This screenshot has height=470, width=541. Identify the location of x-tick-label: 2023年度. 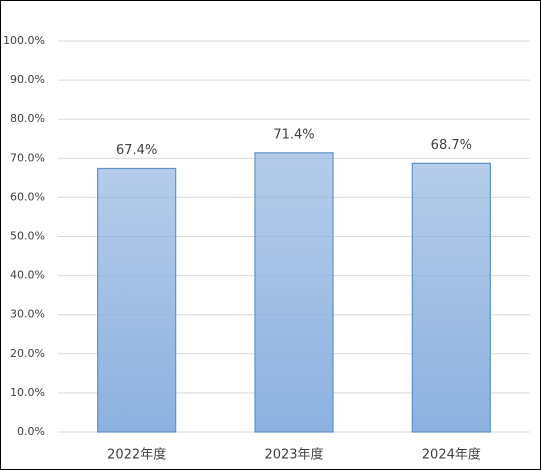
(293, 455).